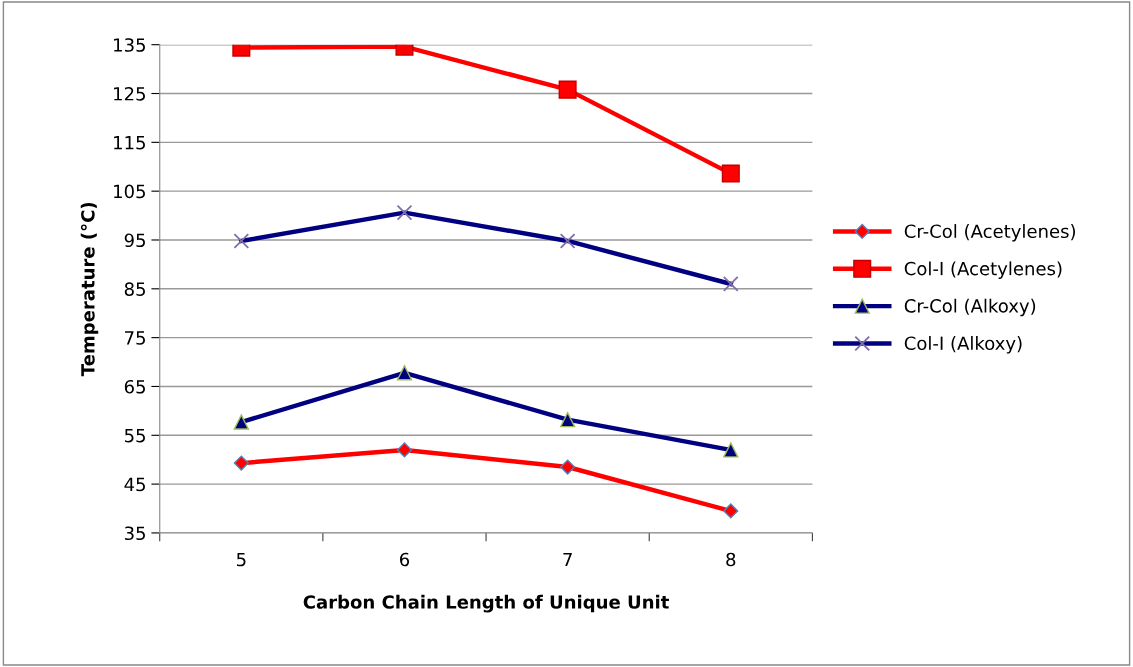  What do you see at coordinates (134, 289) in the screenshot?
I see `y-tick-label: 85` at bounding box center [134, 289].